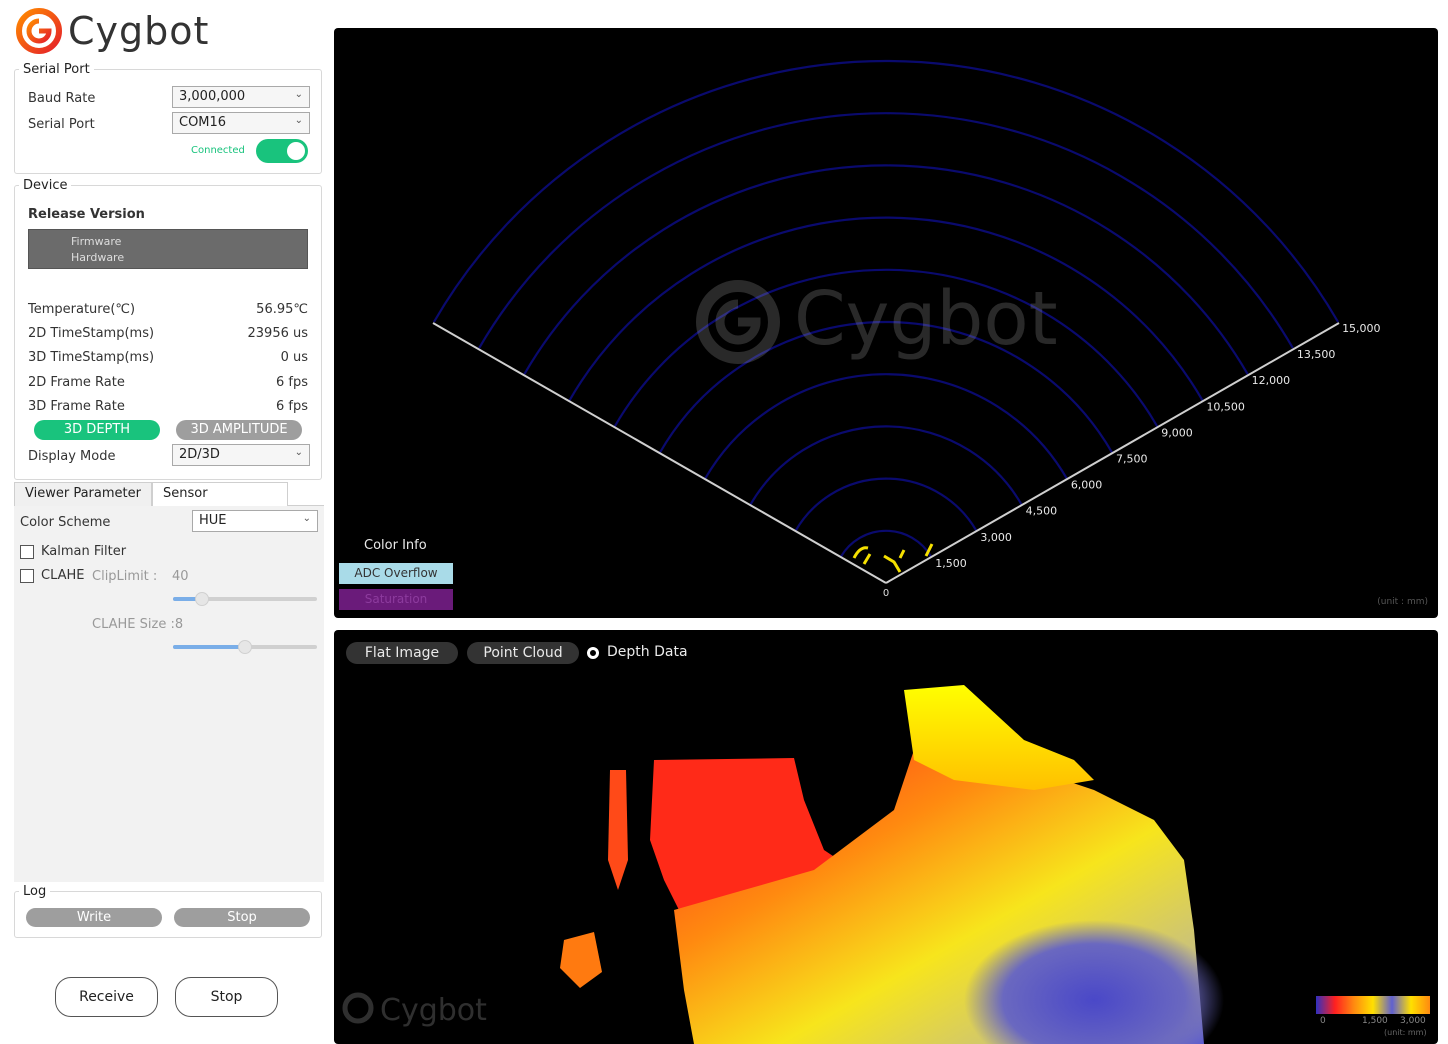  Describe the element at coordinates (27, 552) in the screenshot. I see `kalman-filter-checkbox` at that location.